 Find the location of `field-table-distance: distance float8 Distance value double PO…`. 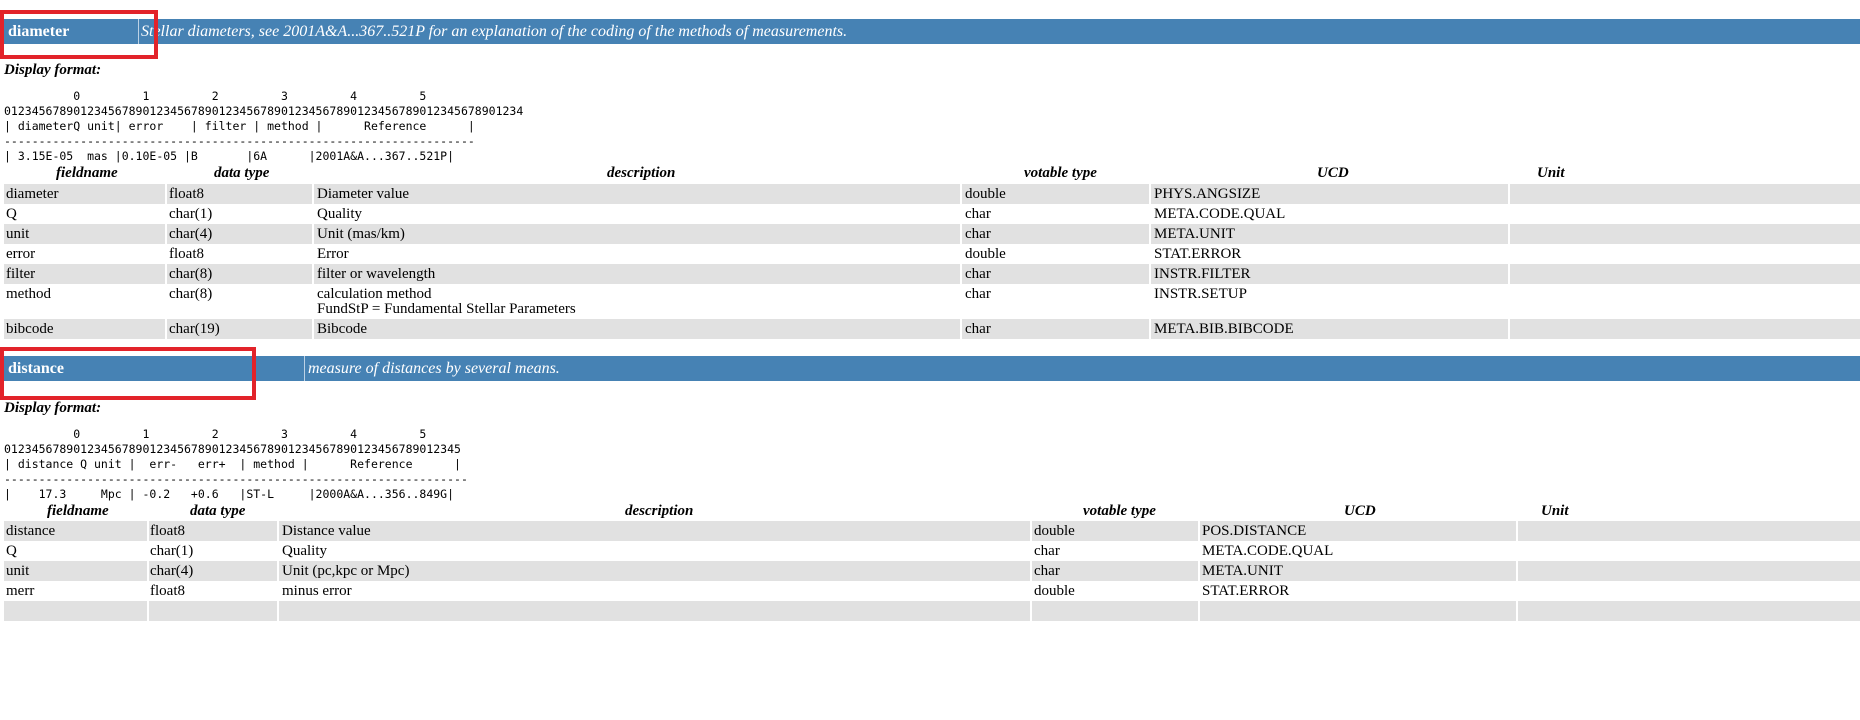

field-table-distance: distance float8 Distance value double PO… is located at coordinates (932, 571).